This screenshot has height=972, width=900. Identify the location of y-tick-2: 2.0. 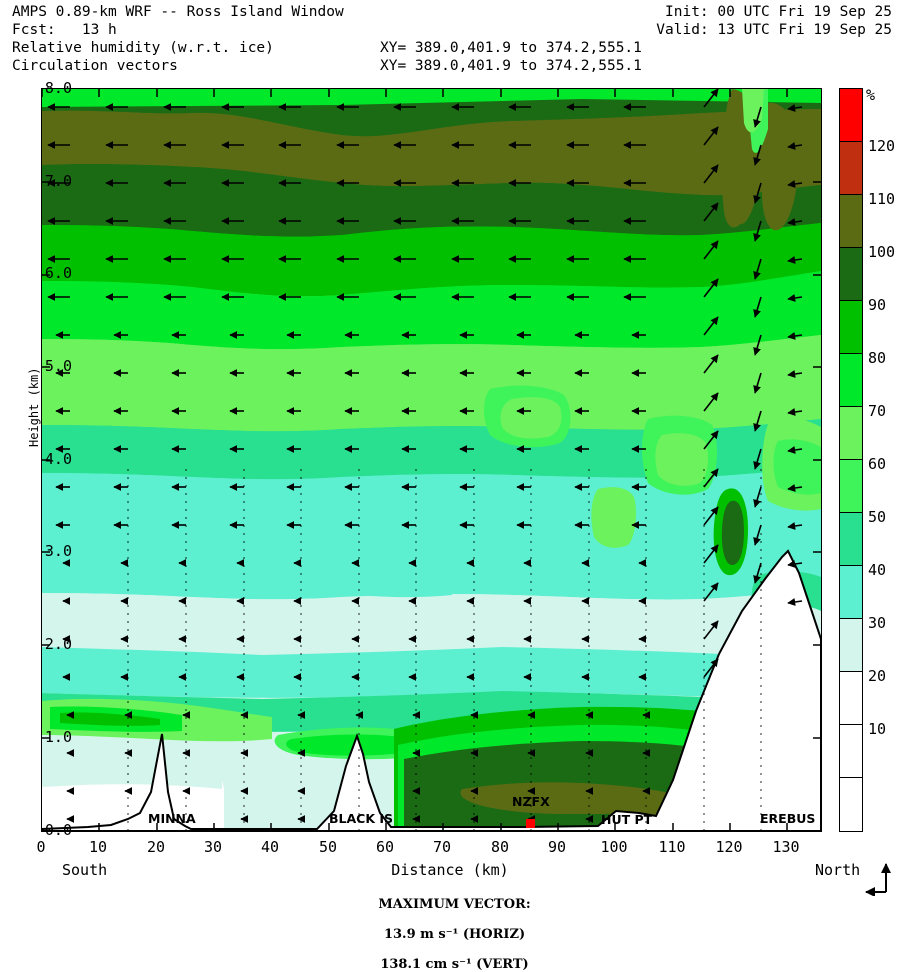
(58, 644).